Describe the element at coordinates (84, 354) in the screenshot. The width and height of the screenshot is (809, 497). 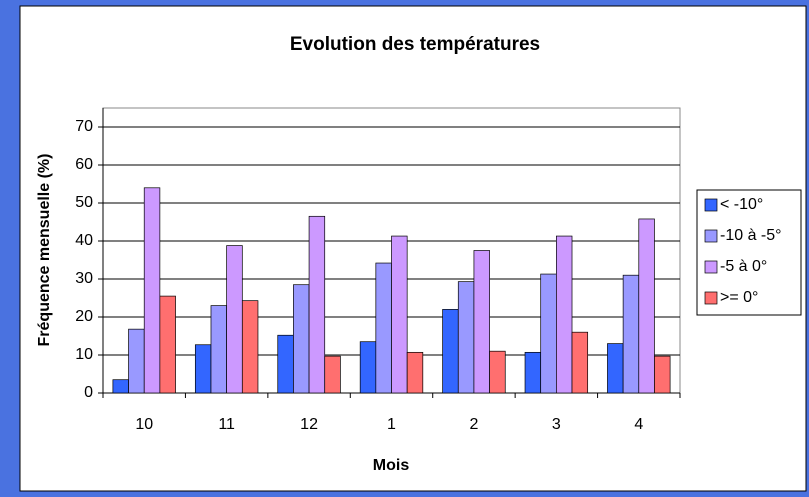
I see `y-tick-label: 10` at that location.